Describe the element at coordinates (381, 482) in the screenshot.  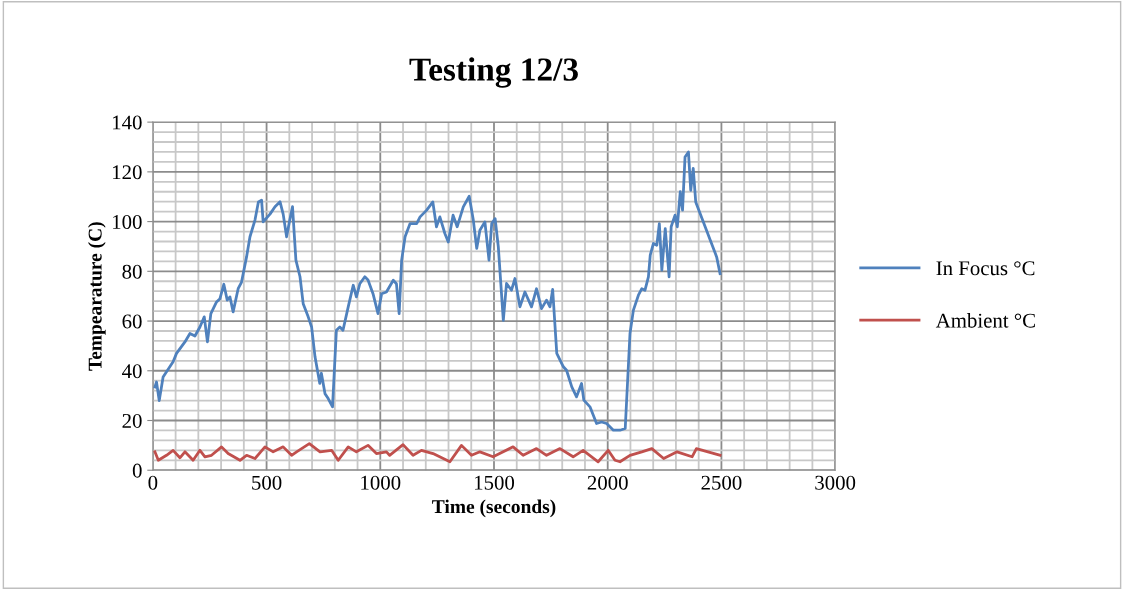
I see `x-tick-label: 1000` at that location.